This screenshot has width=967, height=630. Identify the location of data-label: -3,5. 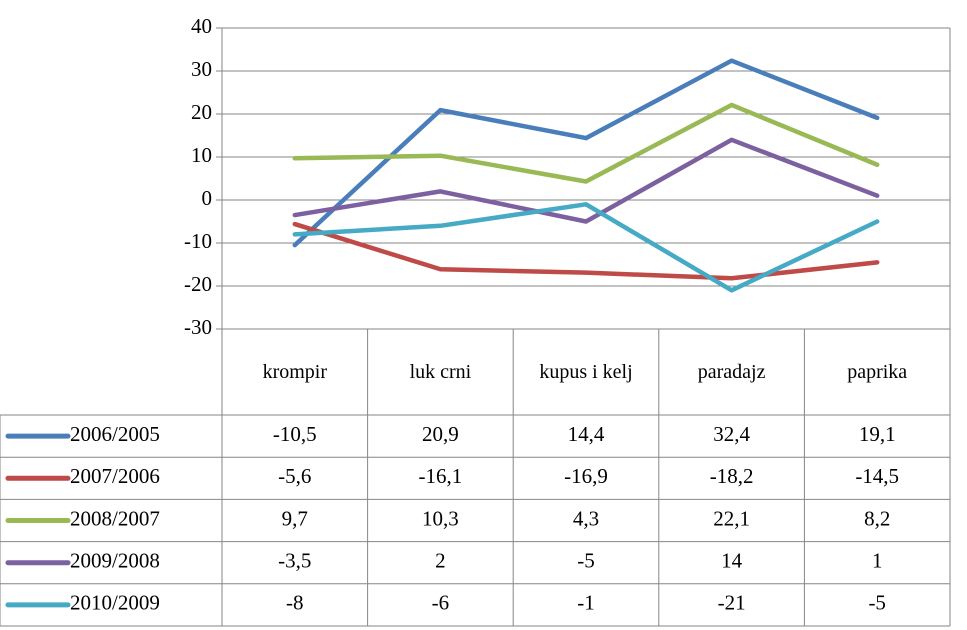
(294, 561).